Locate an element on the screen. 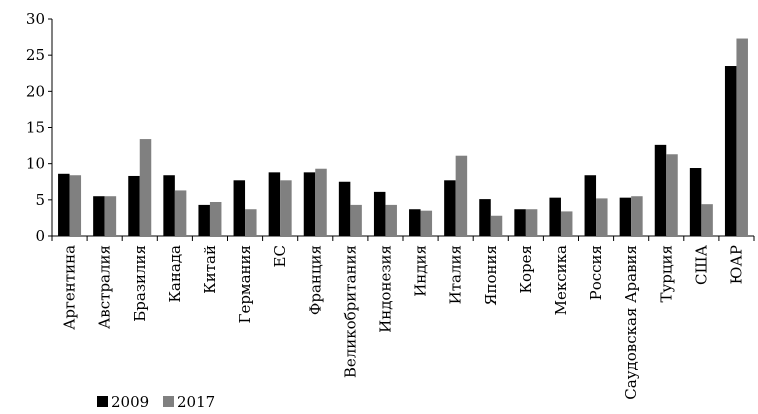 The image size is (758, 414). x-category-label: Россия is located at coordinates (596, 272).